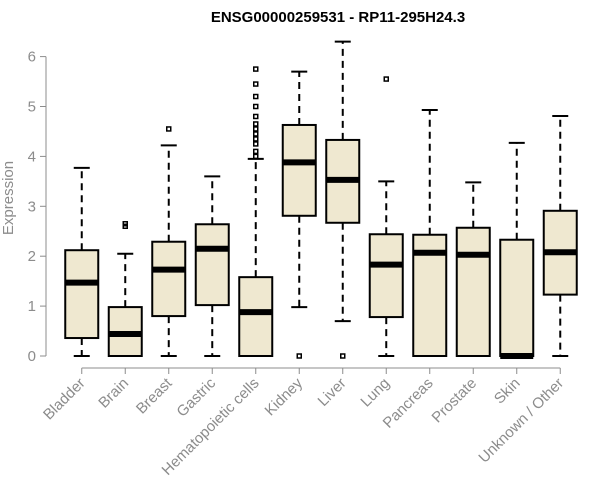 The image size is (600, 500). I want to click on box-prostate, so click(473, 269).